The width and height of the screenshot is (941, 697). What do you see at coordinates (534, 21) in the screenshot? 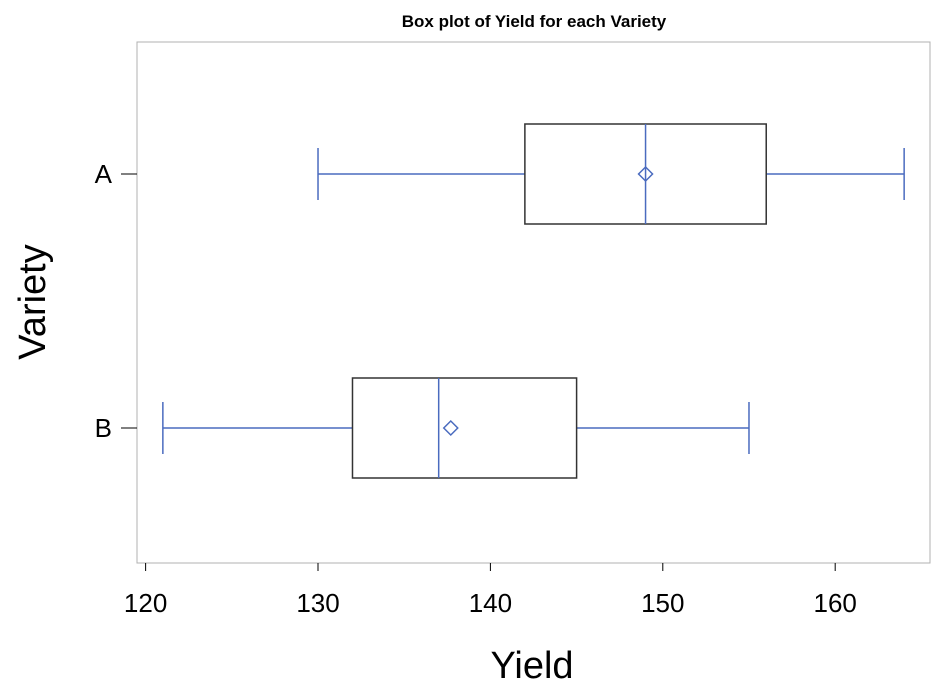
I see `chart-title: Box plot of Yield for each Variety` at bounding box center [534, 21].